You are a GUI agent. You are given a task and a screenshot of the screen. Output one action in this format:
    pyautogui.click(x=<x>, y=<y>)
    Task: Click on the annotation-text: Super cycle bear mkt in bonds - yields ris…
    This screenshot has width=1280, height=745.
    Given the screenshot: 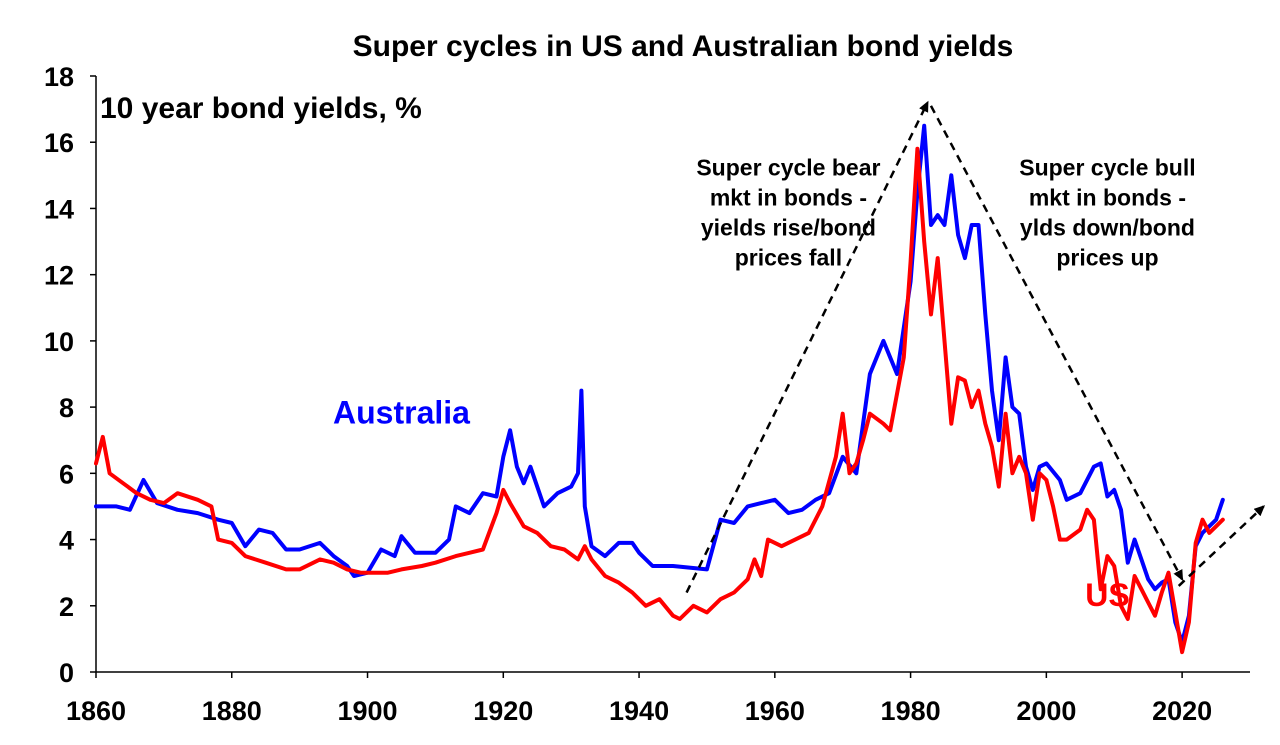 What is the action you would take?
    pyautogui.click(x=788, y=212)
    